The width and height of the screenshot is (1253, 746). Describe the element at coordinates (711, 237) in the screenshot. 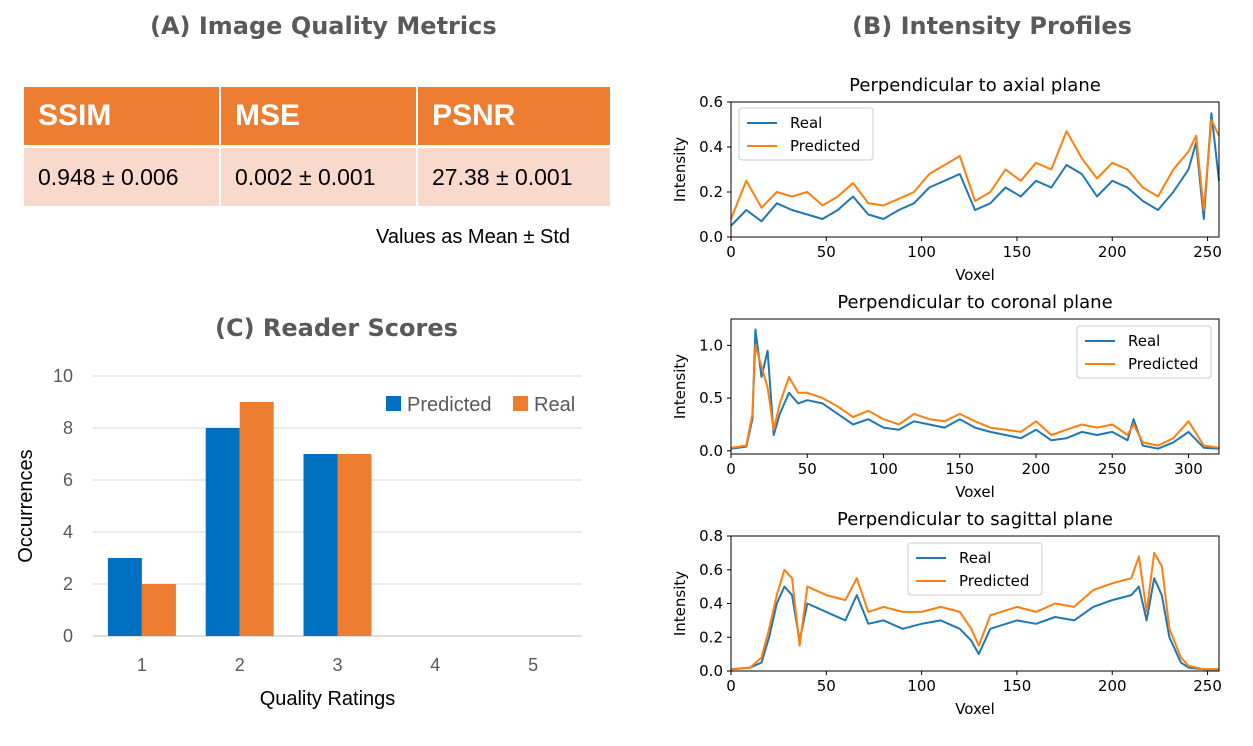

I see `plot0-y-tick-label-0.0: 0.0` at that location.